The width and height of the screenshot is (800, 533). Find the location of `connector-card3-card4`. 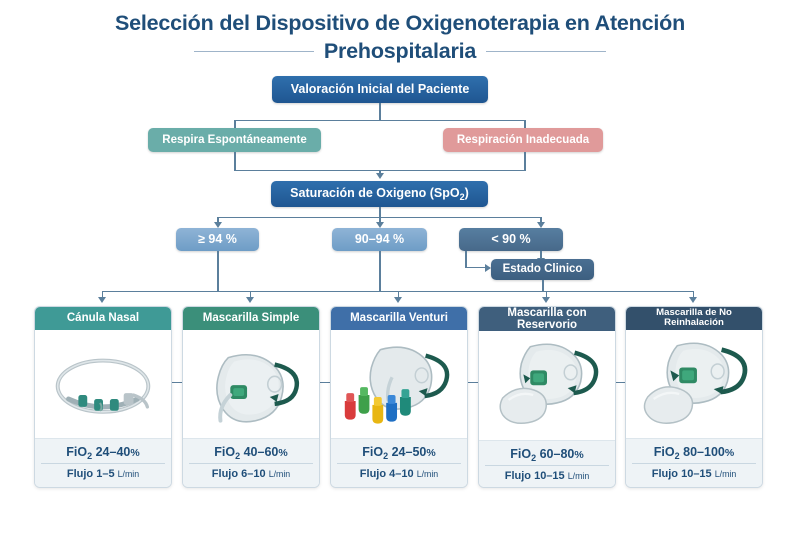

connector-card3-card4 is located at coordinates (476, 383).